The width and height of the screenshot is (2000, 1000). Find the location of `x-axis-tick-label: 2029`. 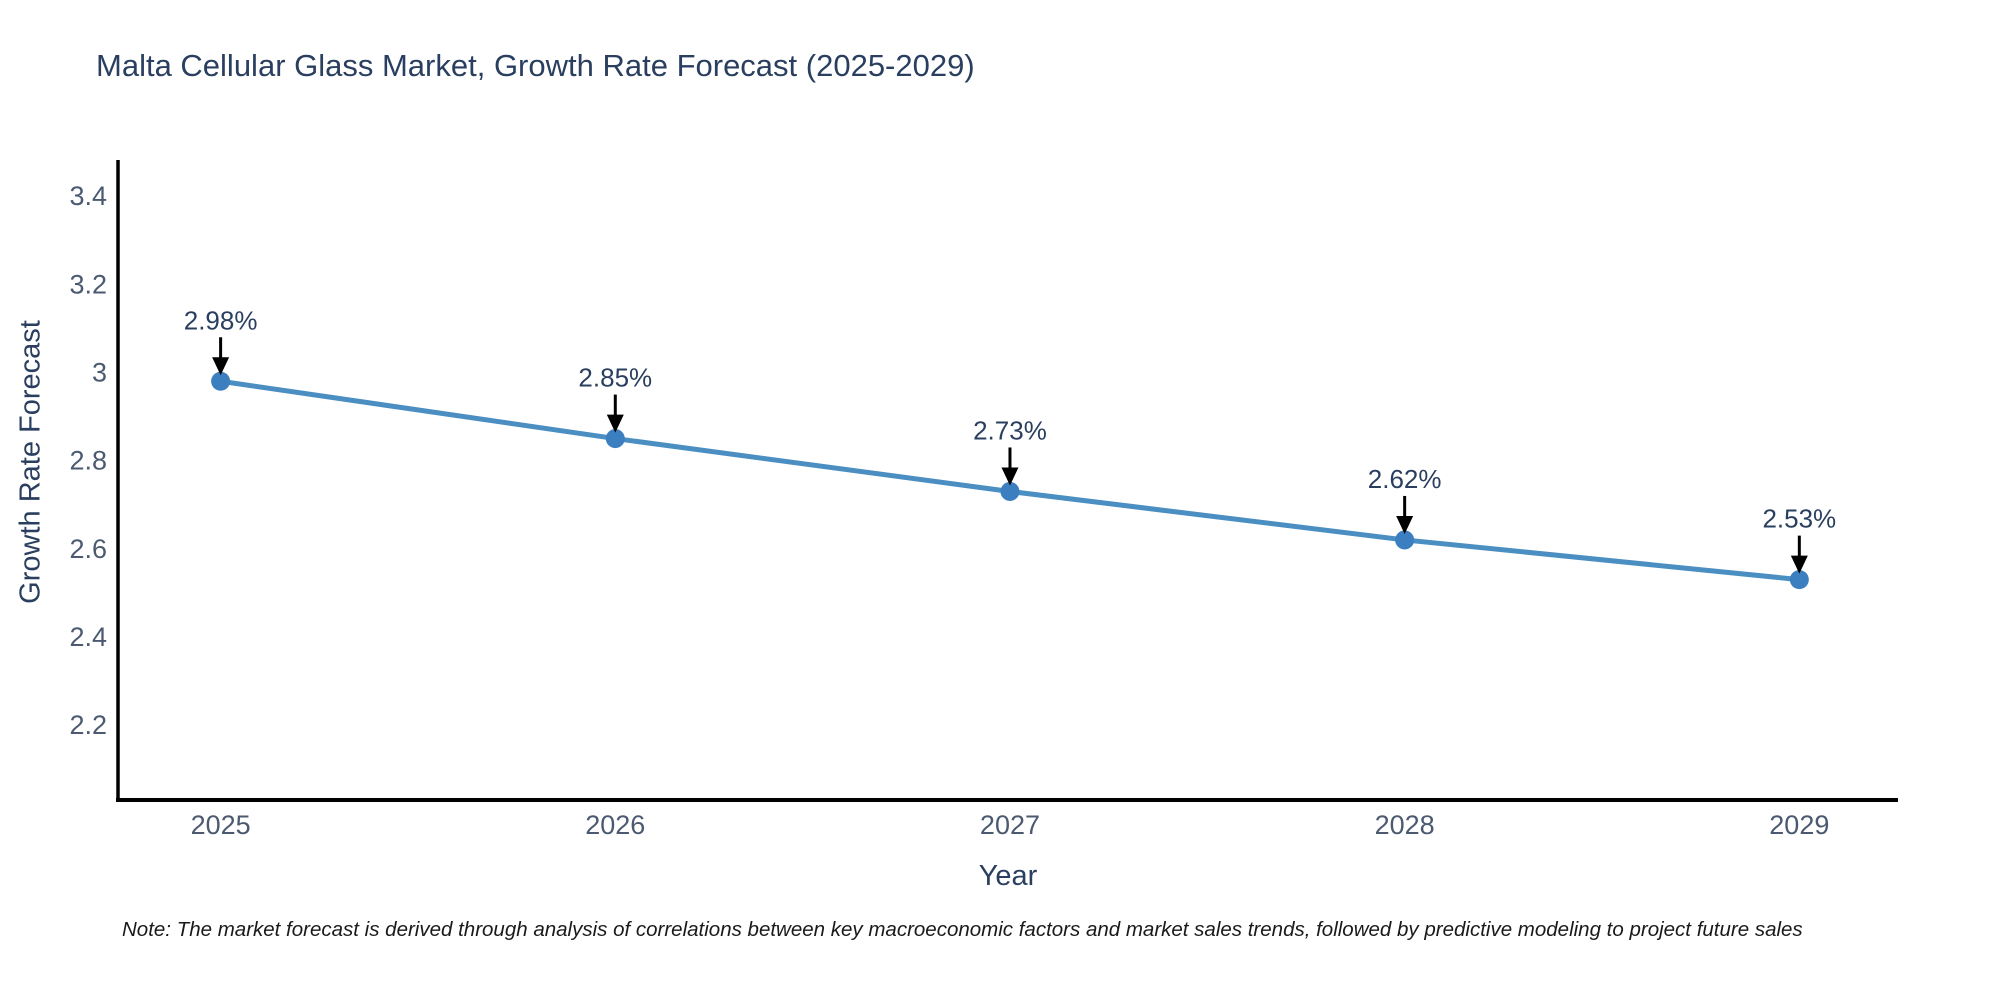

x-axis-tick-label: 2029 is located at coordinates (1799, 825).